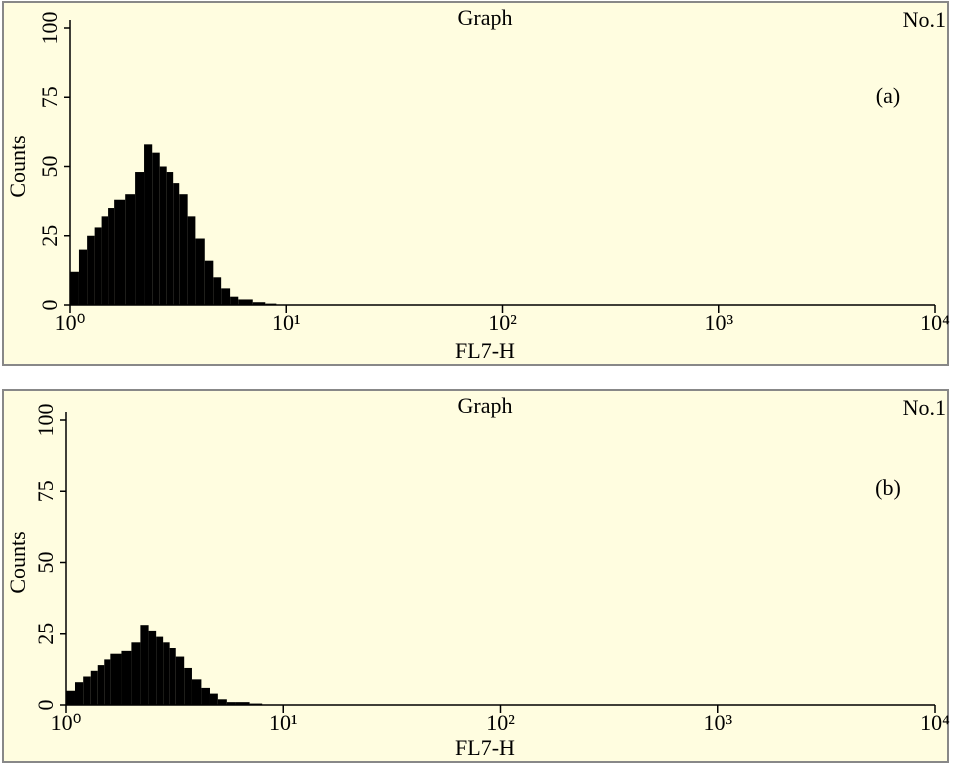 Image resolution: width=953 pixels, height=765 pixels. What do you see at coordinates (888, 487) in the screenshot?
I see `panel-label: (b)` at bounding box center [888, 487].